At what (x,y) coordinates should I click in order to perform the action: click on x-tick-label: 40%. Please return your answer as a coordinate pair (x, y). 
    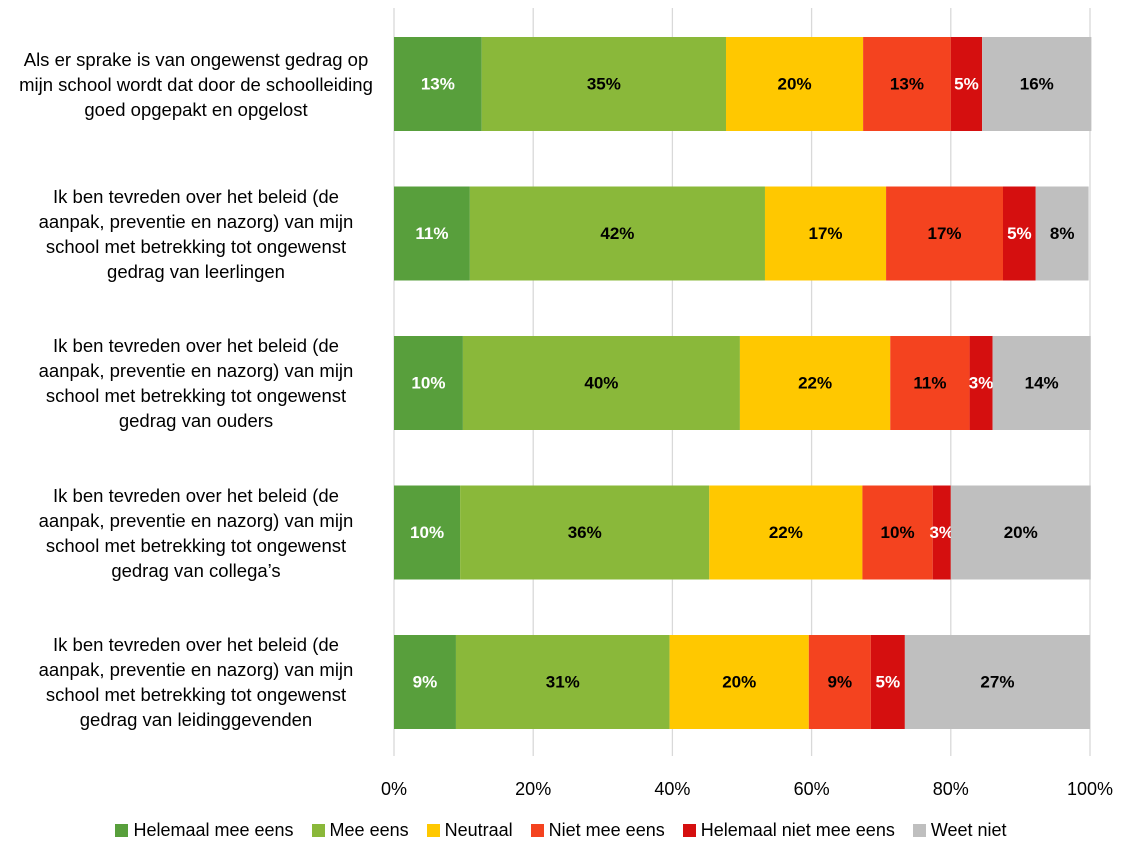
    Looking at the image, I should click on (672, 789).